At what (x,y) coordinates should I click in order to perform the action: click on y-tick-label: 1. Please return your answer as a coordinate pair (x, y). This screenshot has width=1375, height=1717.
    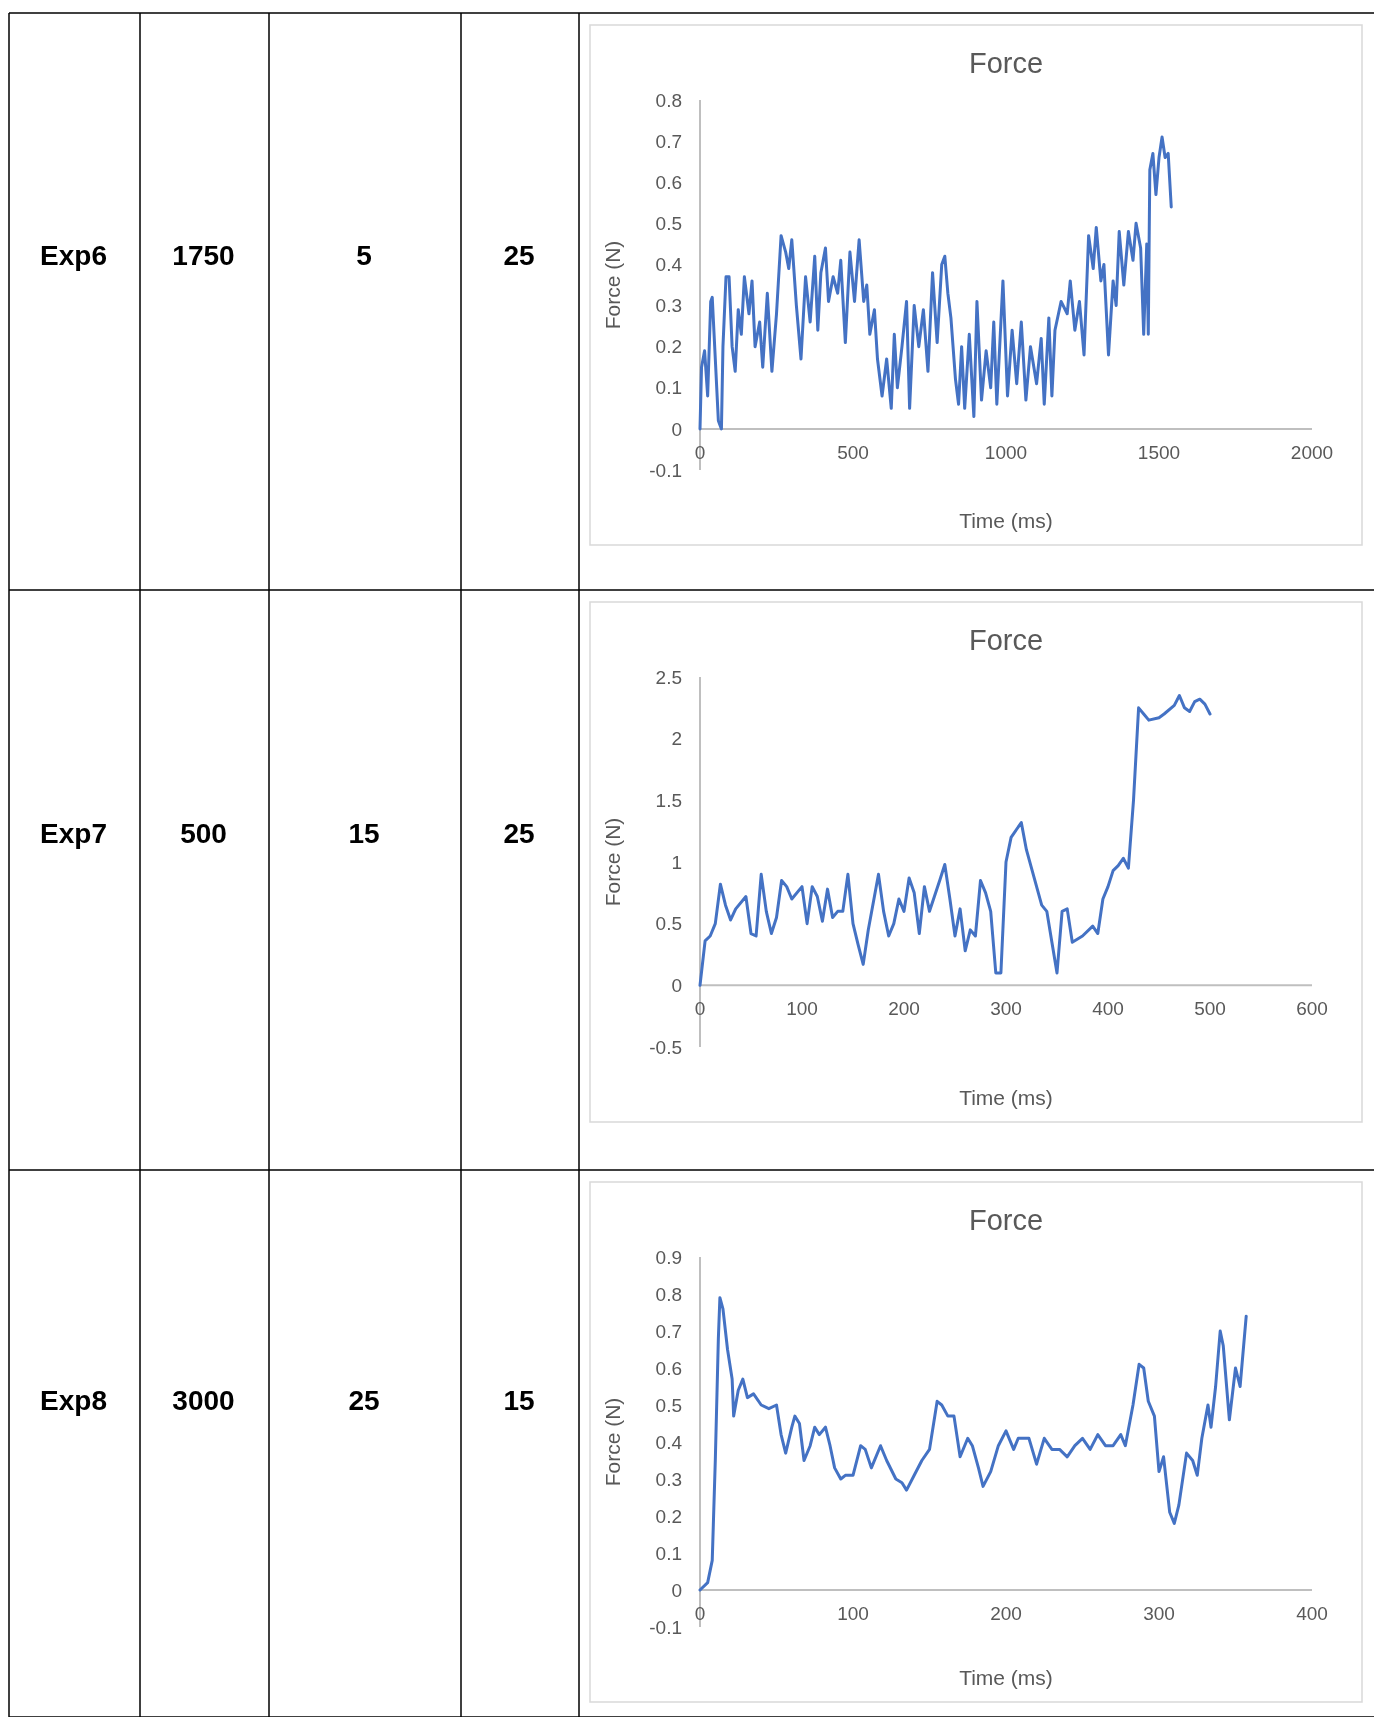
    Looking at the image, I should click on (676, 862).